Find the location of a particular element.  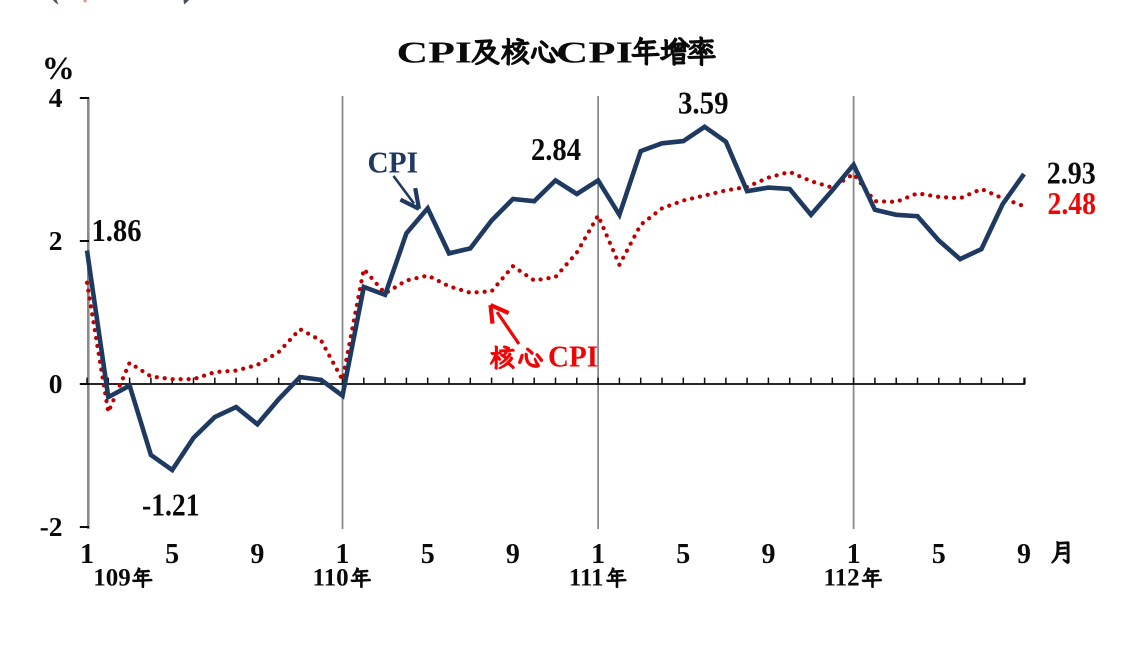

svg-text: -2 is located at coordinates (51, 526).